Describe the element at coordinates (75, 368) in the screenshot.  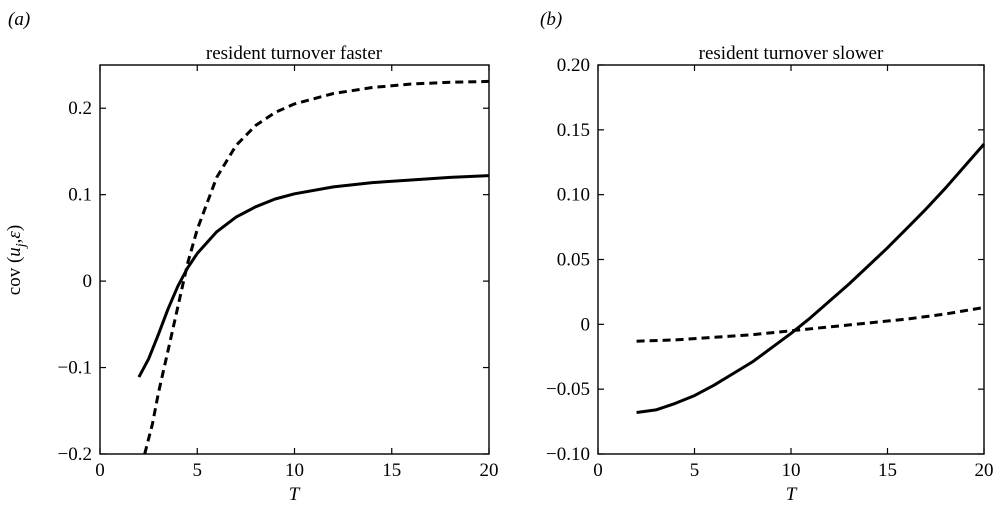
I see `panel-a-y-tick-label-1: −0.1` at that location.